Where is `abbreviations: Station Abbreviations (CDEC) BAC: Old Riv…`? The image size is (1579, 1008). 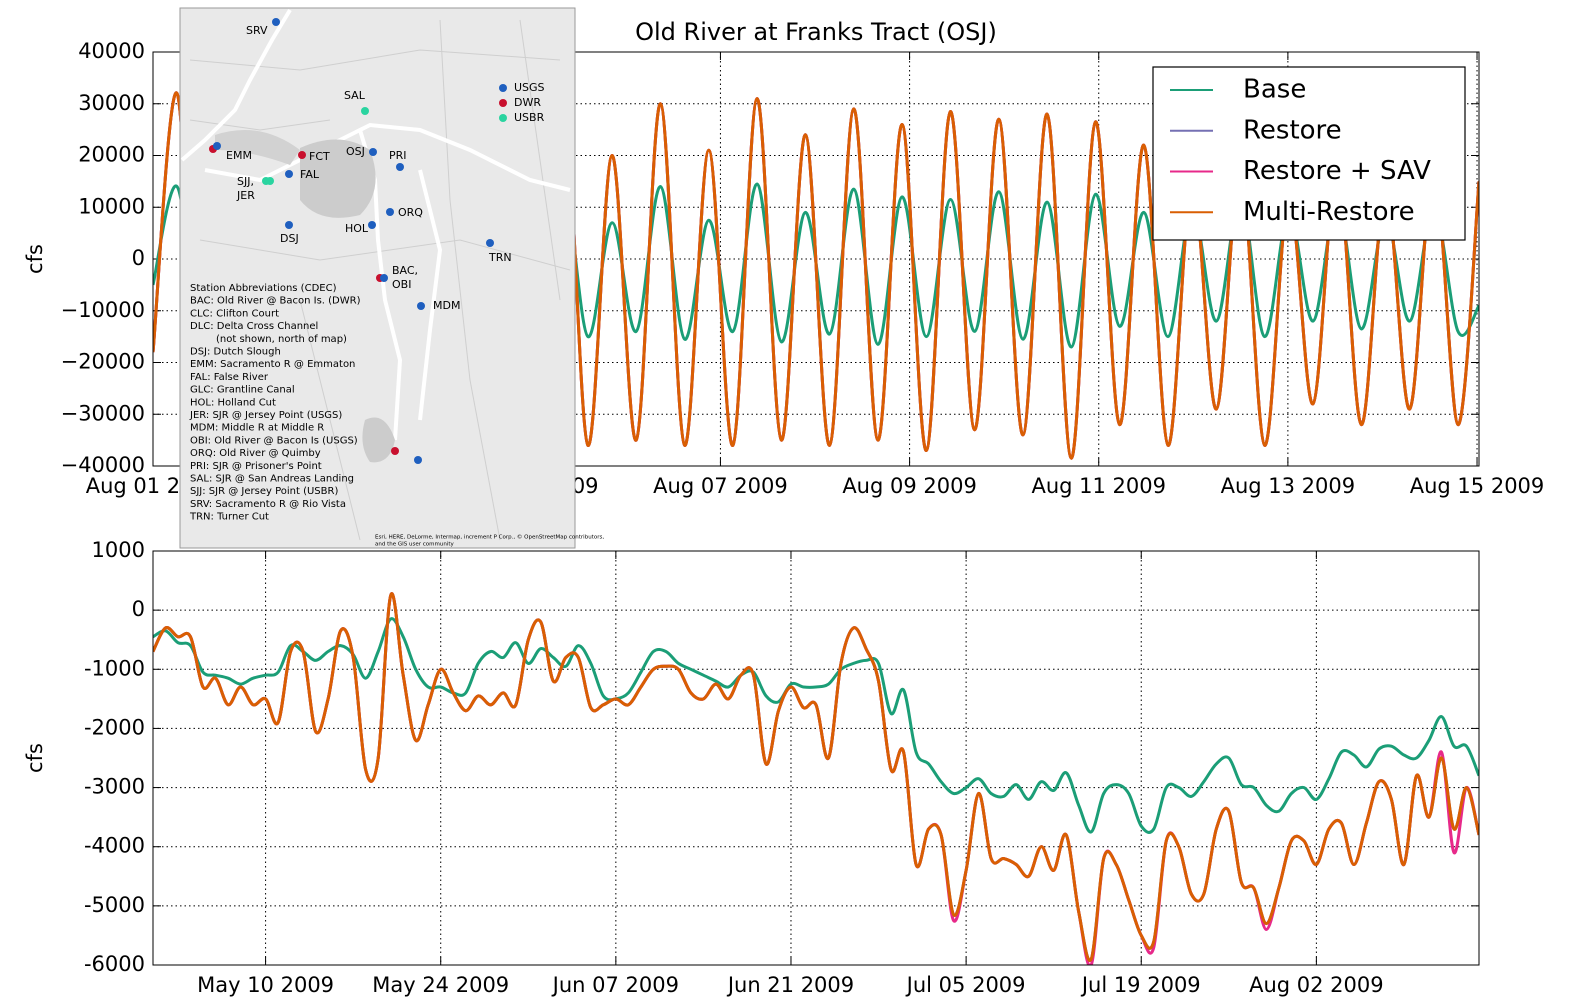 abbreviations: Station Abbreviations (CDEC) BAC: Old Riv… is located at coordinates (275, 403).